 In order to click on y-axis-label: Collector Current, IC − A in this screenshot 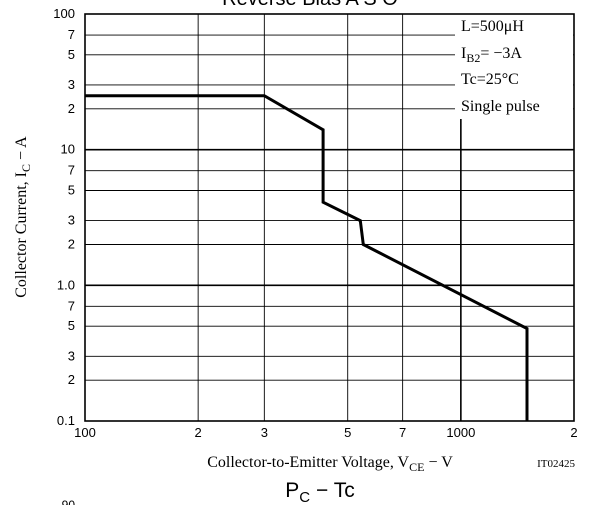, I will do `click(23, 217)`.